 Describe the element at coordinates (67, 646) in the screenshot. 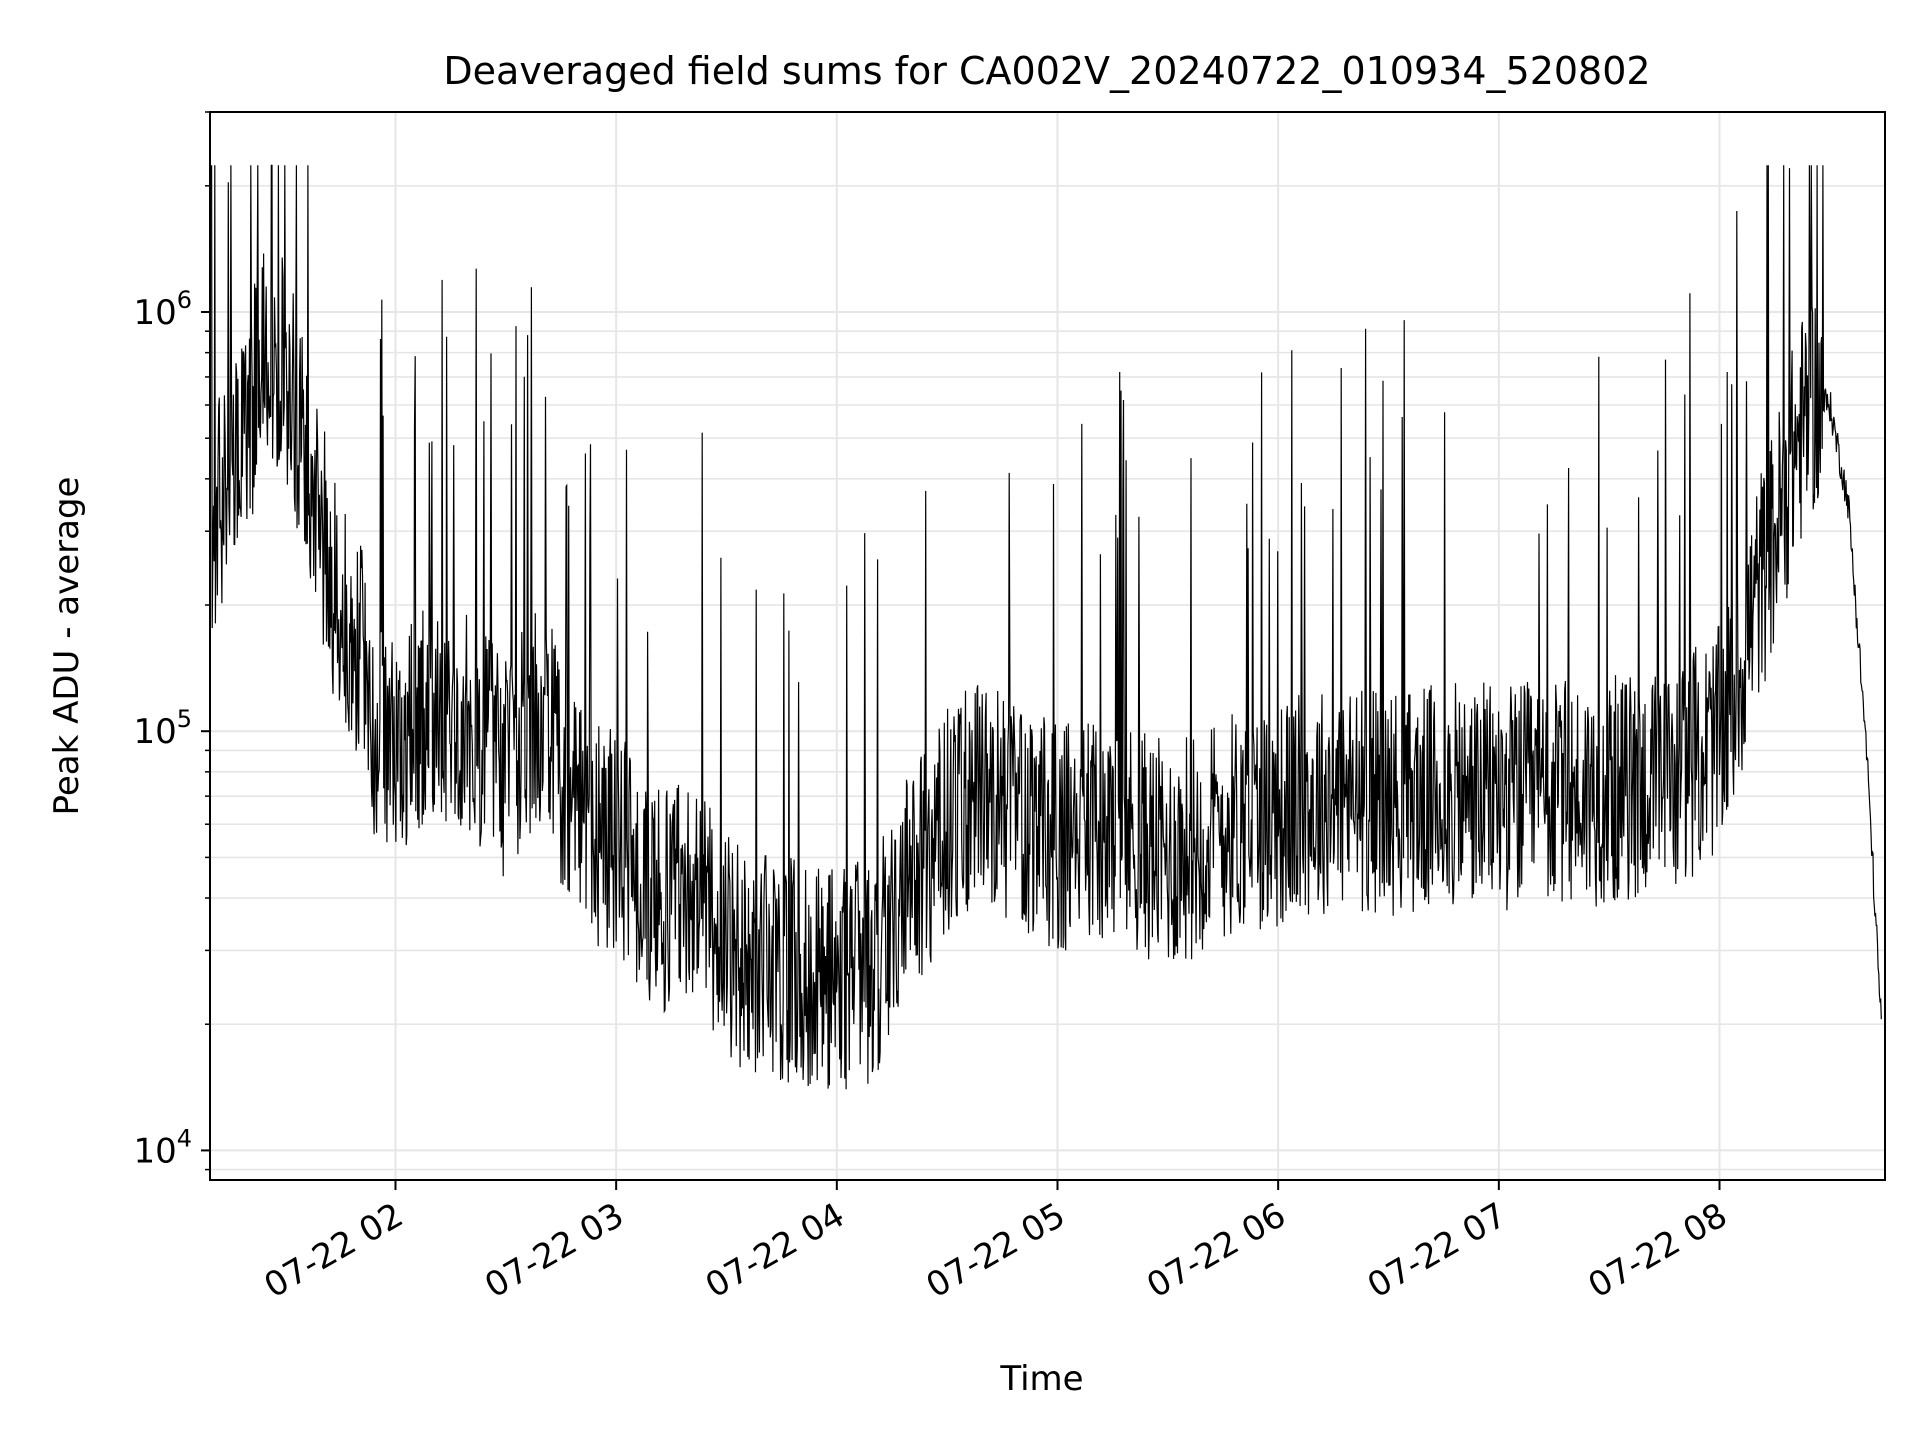

I see `y-axis-label: Peak ADU - average` at that location.